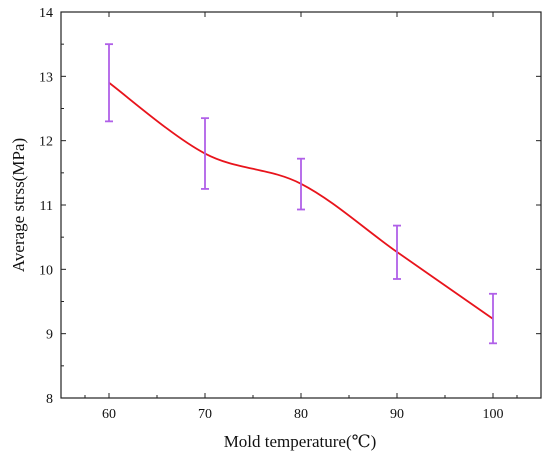 Image resolution: width=550 pixels, height=460 pixels. Describe the element at coordinates (493, 414) in the screenshot. I see `x-tick-label: 100` at that location.